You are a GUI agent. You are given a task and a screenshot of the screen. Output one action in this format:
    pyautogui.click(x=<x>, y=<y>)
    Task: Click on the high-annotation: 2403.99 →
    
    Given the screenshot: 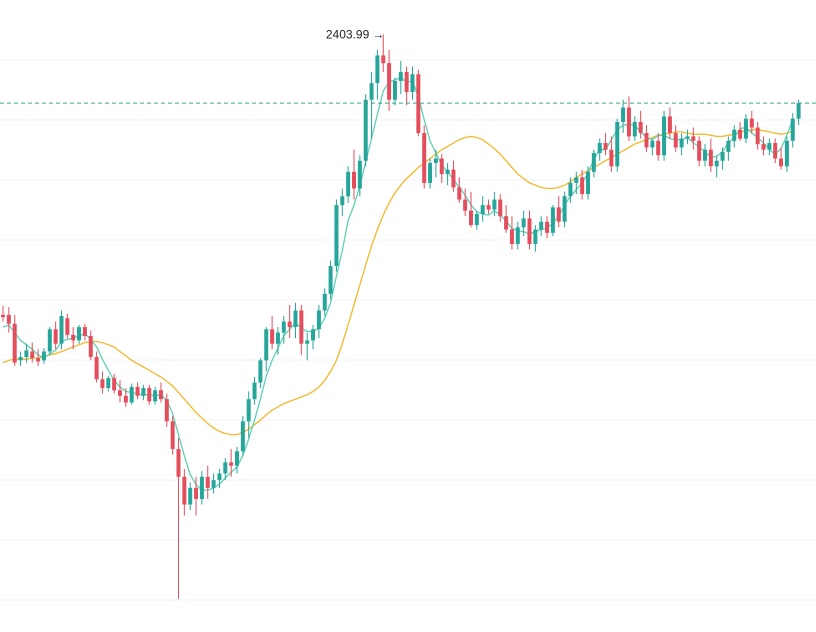 What is the action you would take?
    pyautogui.click(x=355, y=34)
    